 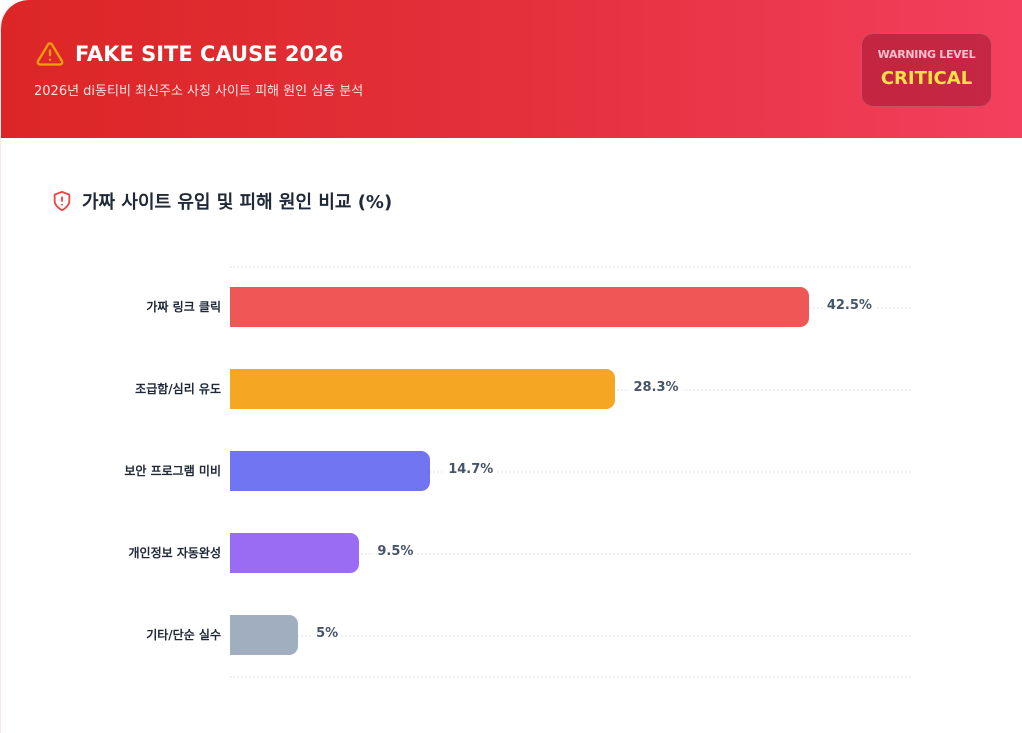 What do you see at coordinates (183, 635) in the screenshot?
I see `category-label: 기타/단순 실수` at bounding box center [183, 635].